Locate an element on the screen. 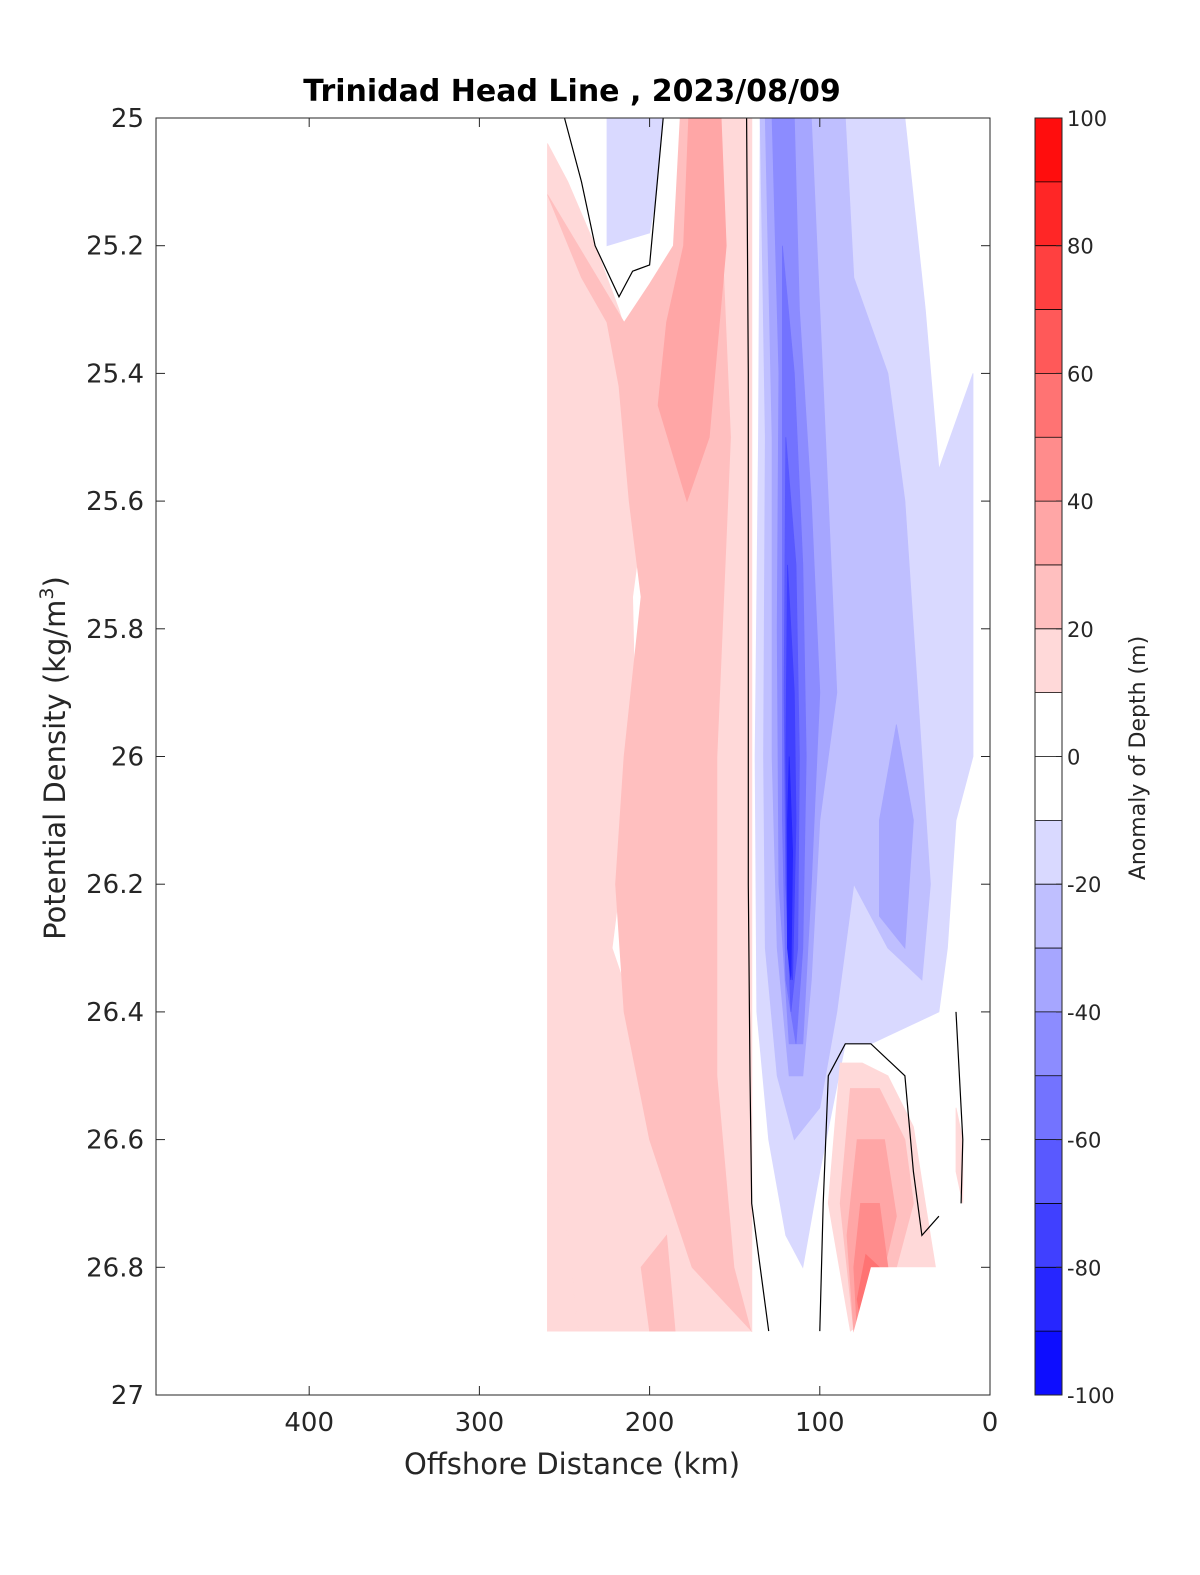 The image size is (1200, 1575). y-tick-label: 26.6 is located at coordinates (115, 1141).